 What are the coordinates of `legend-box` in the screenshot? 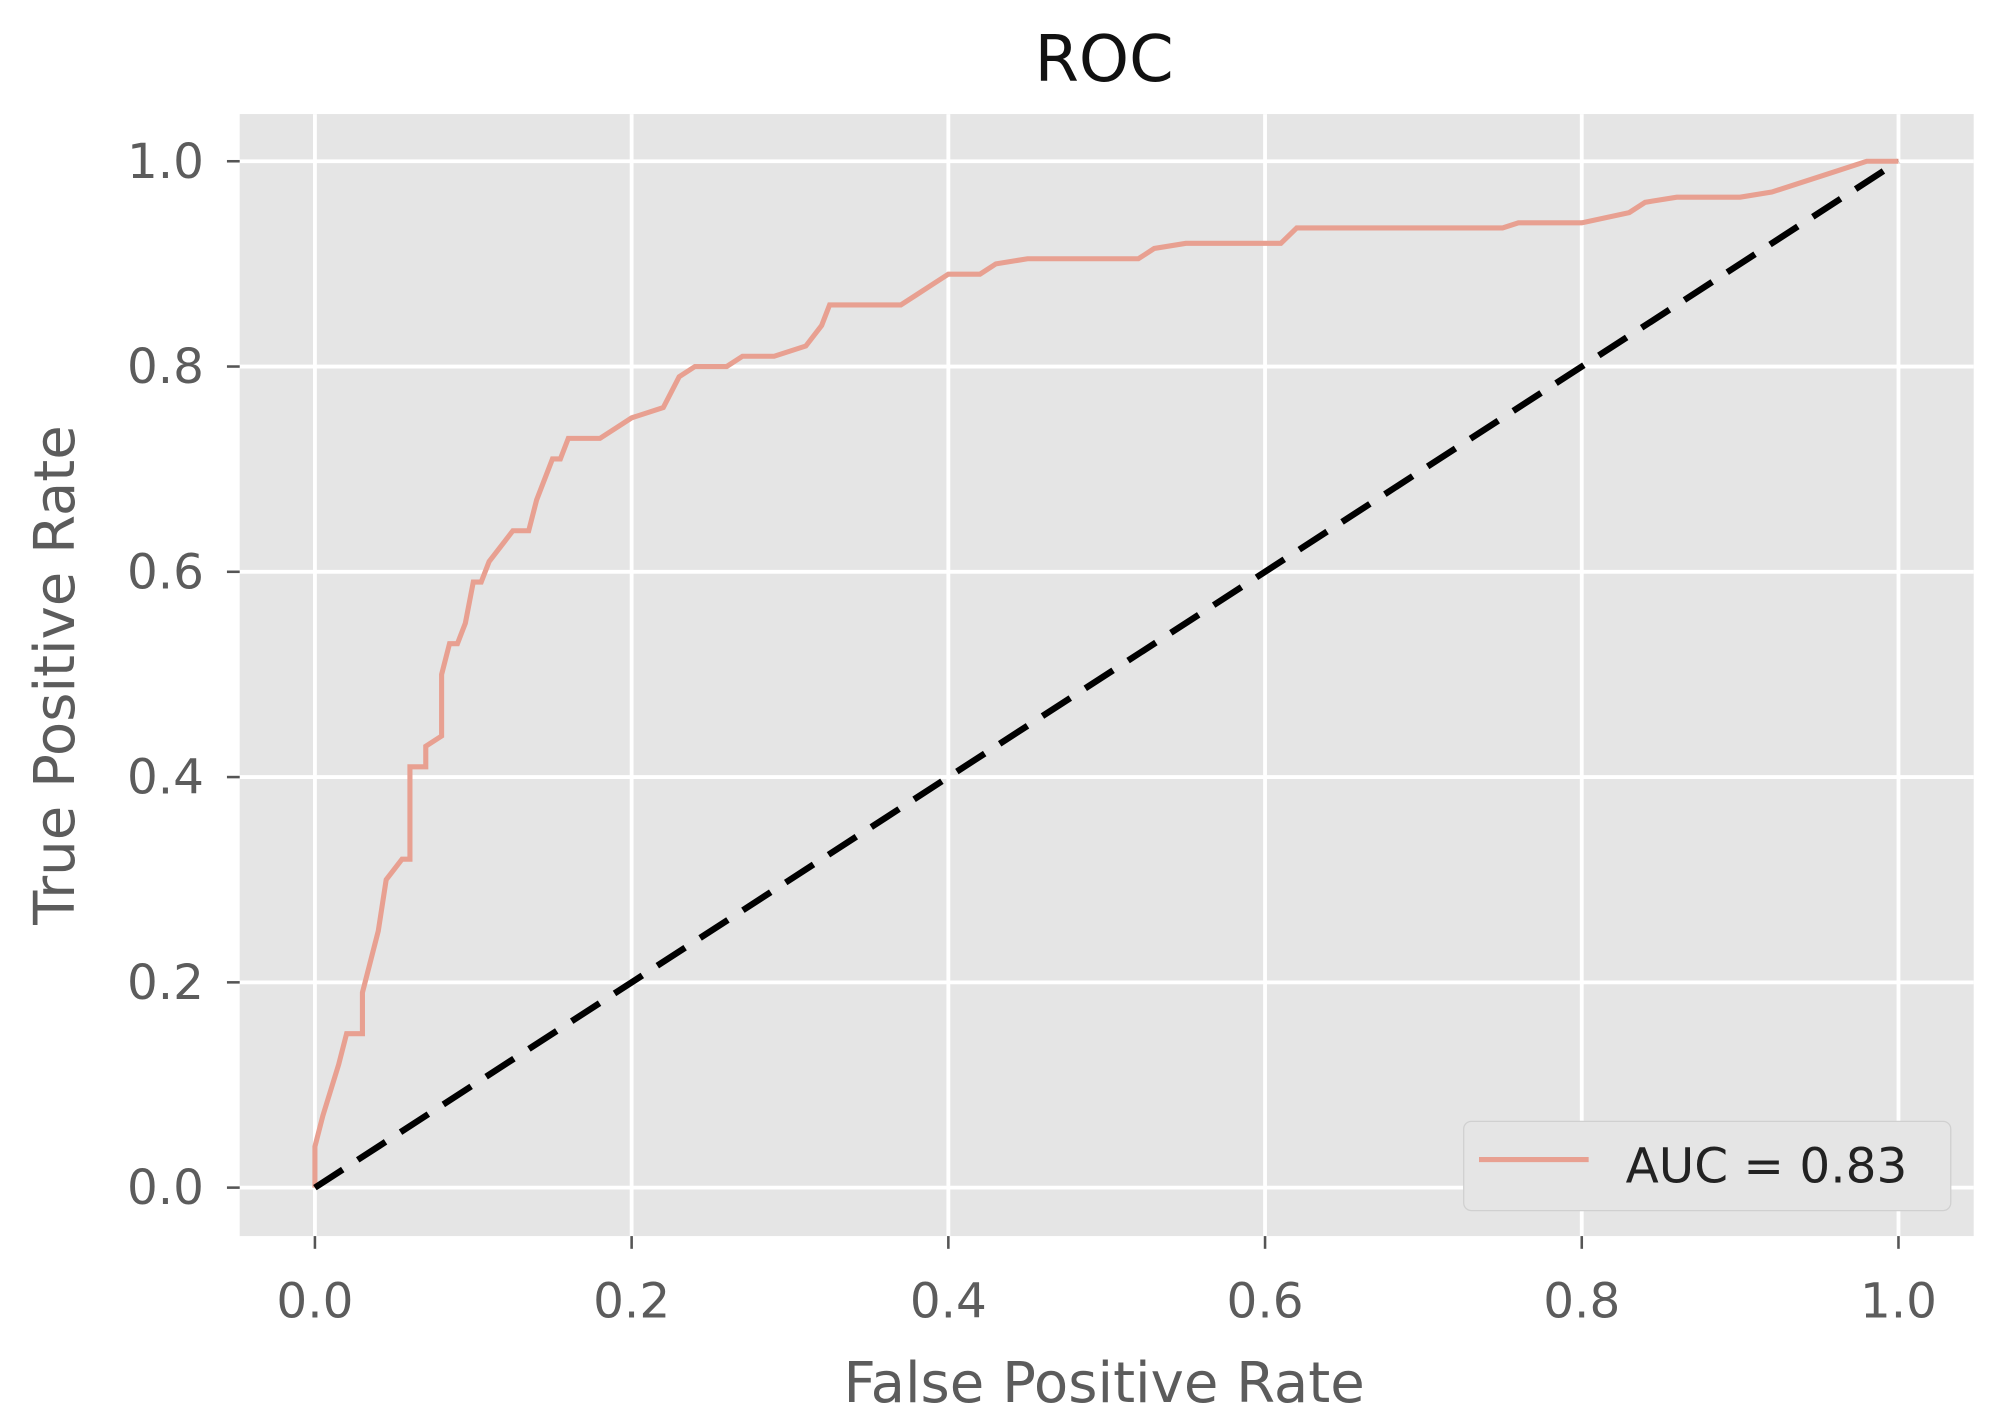 It's located at (1707, 1166).